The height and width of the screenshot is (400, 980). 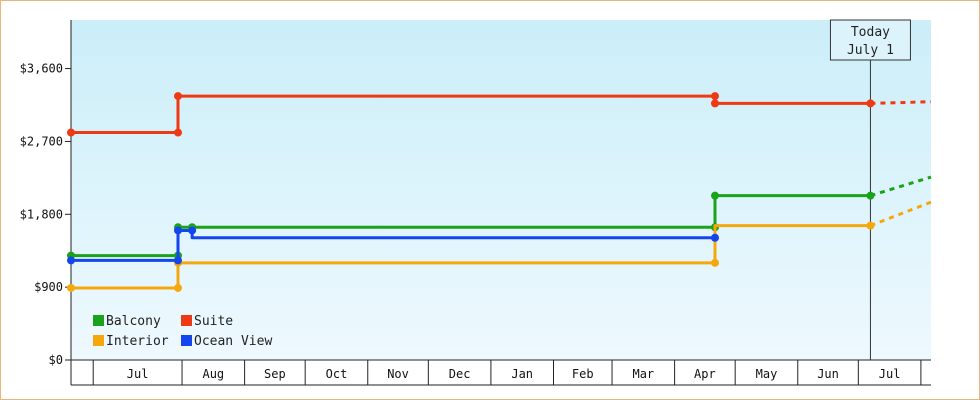 I want to click on legend: Balcony Suite Interior Ocean View, so click(x=182, y=331).